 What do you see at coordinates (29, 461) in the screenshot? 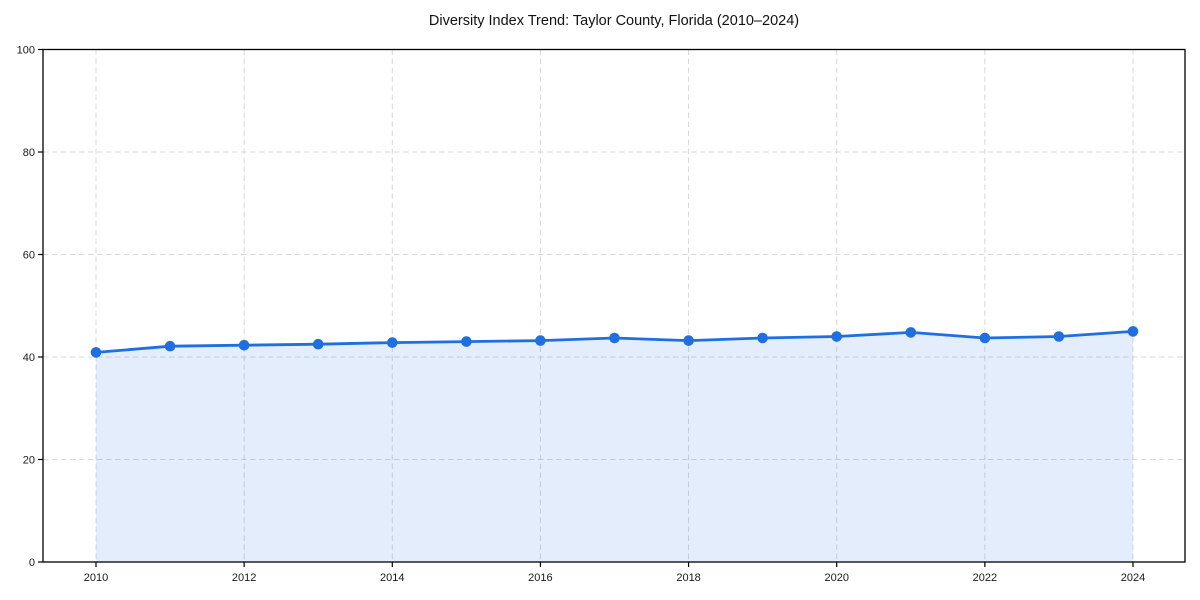
I see `y-tick-label: 20` at bounding box center [29, 461].